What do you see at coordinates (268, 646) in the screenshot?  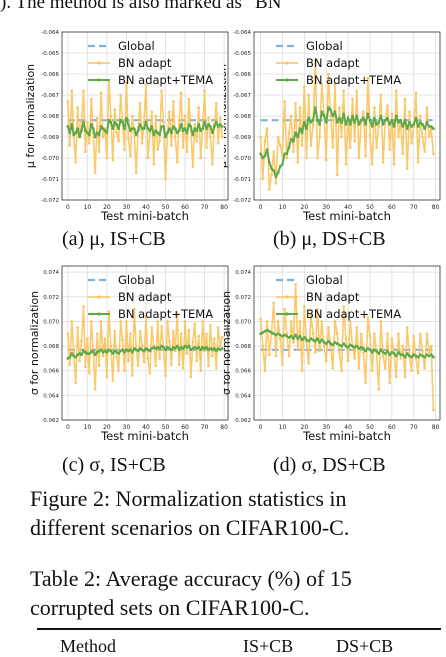 I see `table-header-is-cb: IS+CB` at bounding box center [268, 646].